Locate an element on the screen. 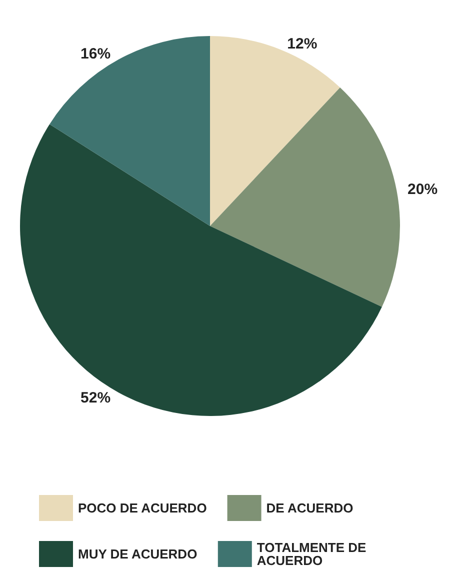 Image resolution: width=473 pixels, height=580 pixels. data-label: 12% is located at coordinates (302, 43).